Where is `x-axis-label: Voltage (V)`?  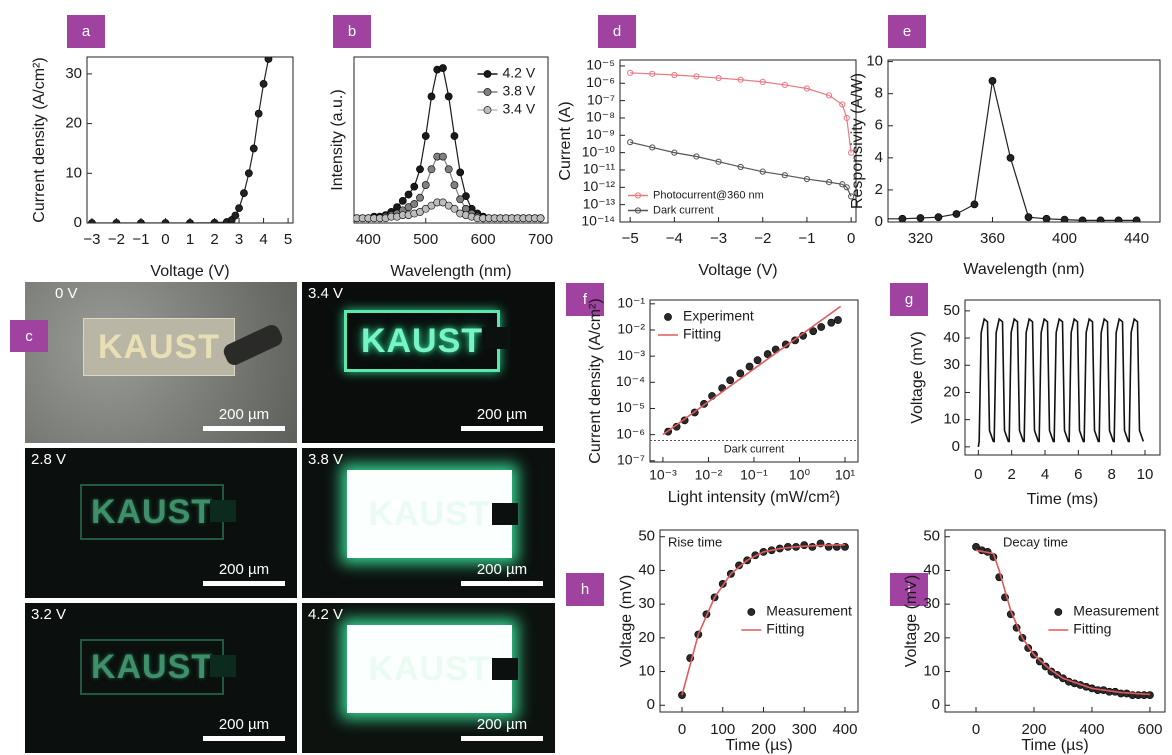 x-axis-label: Voltage (V) is located at coordinates (189, 271).